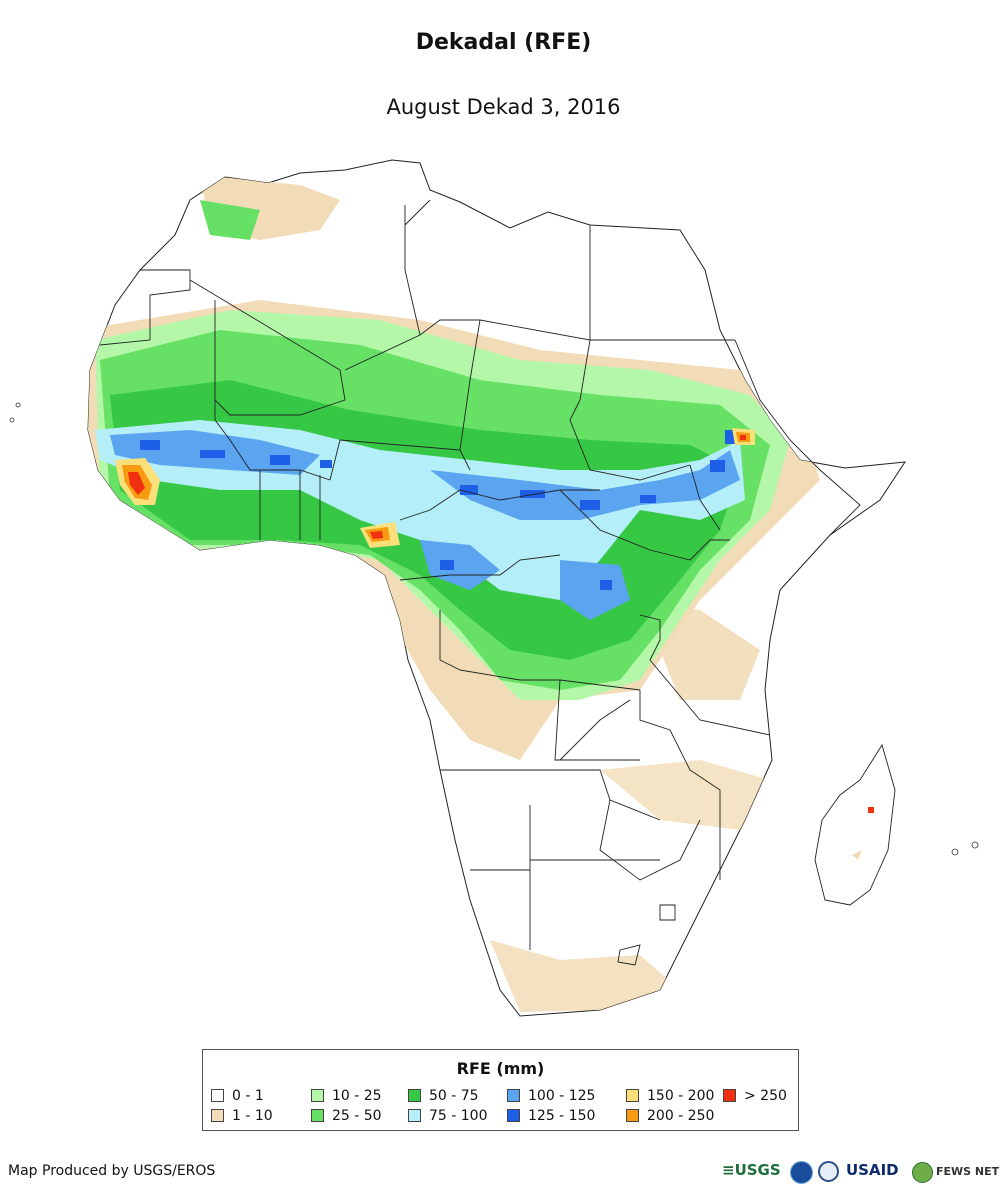 The height and width of the screenshot is (1200, 1007). What do you see at coordinates (562, 1116) in the screenshot?
I see `legend-label: 125 - 150` at bounding box center [562, 1116].